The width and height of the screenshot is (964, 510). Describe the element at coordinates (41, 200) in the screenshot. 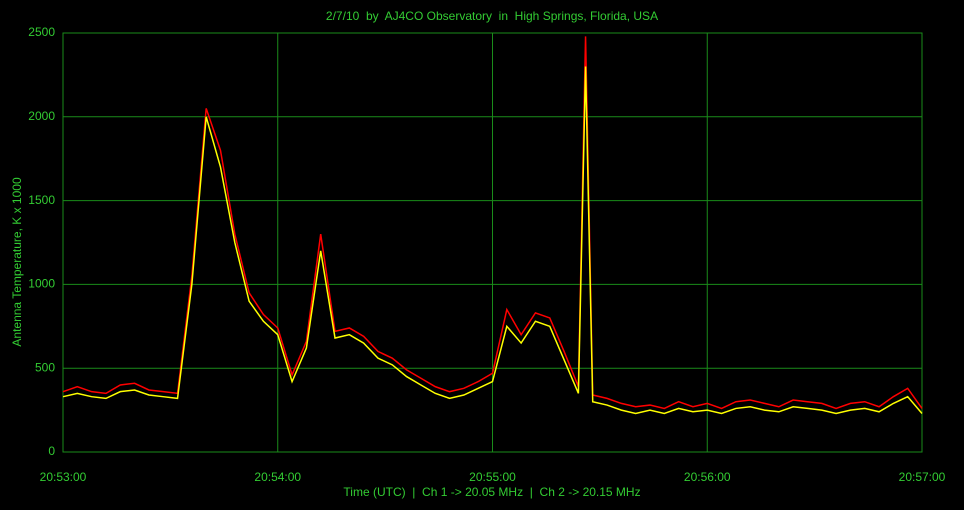

I see `y-tick-label: 1500` at that location.